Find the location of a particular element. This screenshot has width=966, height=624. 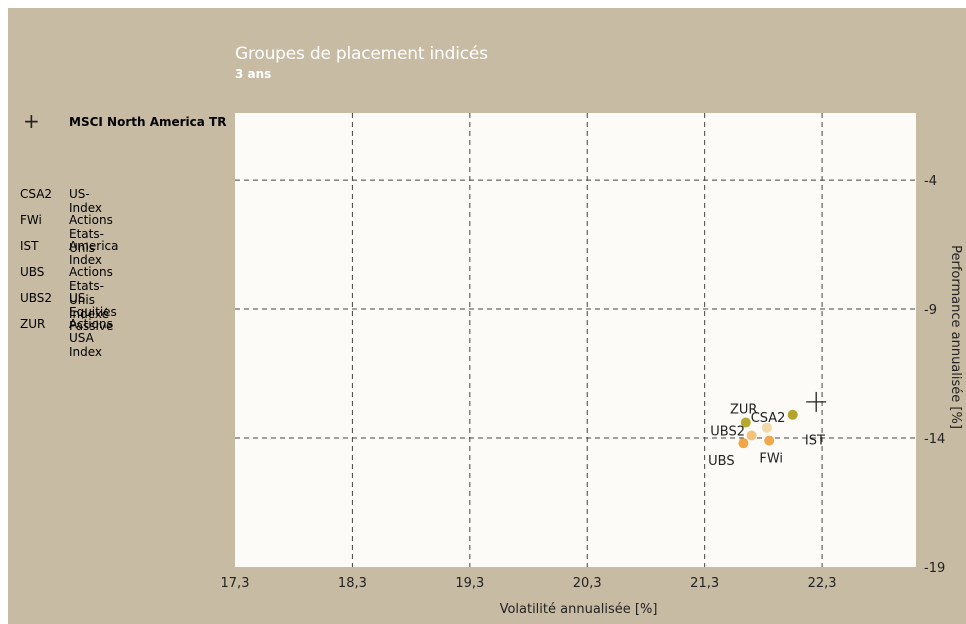

legend-code: UBS is located at coordinates (32, 272).